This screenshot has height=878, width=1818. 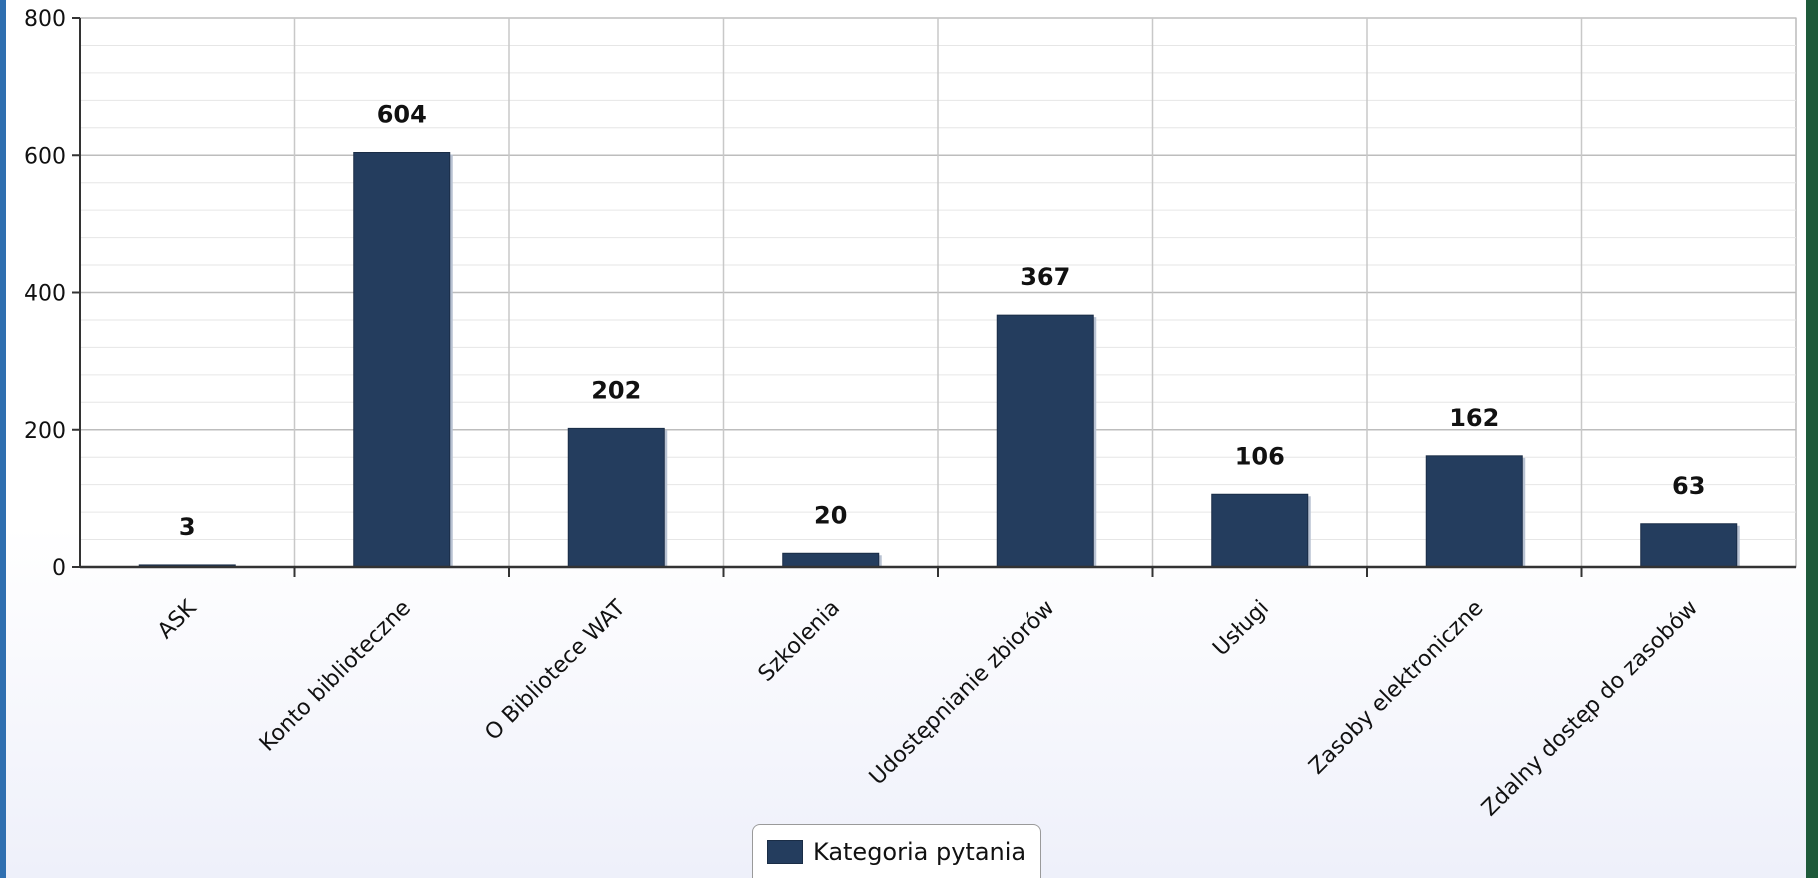 I want to click on legend: Kategoria pytania, so click(x=897, y=851).